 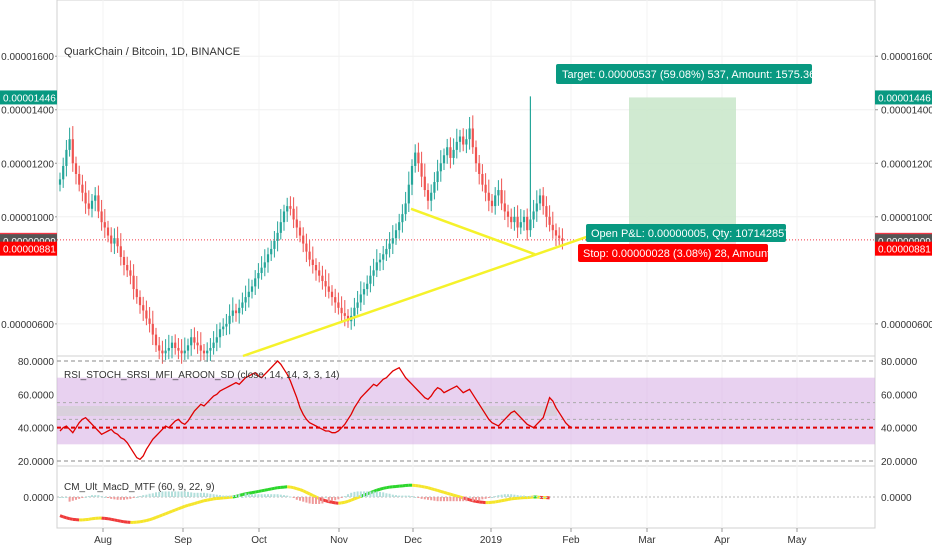 What do you see at coordinates (259, 540) in the screenshot?
I see `time-tick: Oct` at bounding box center [259, 540].